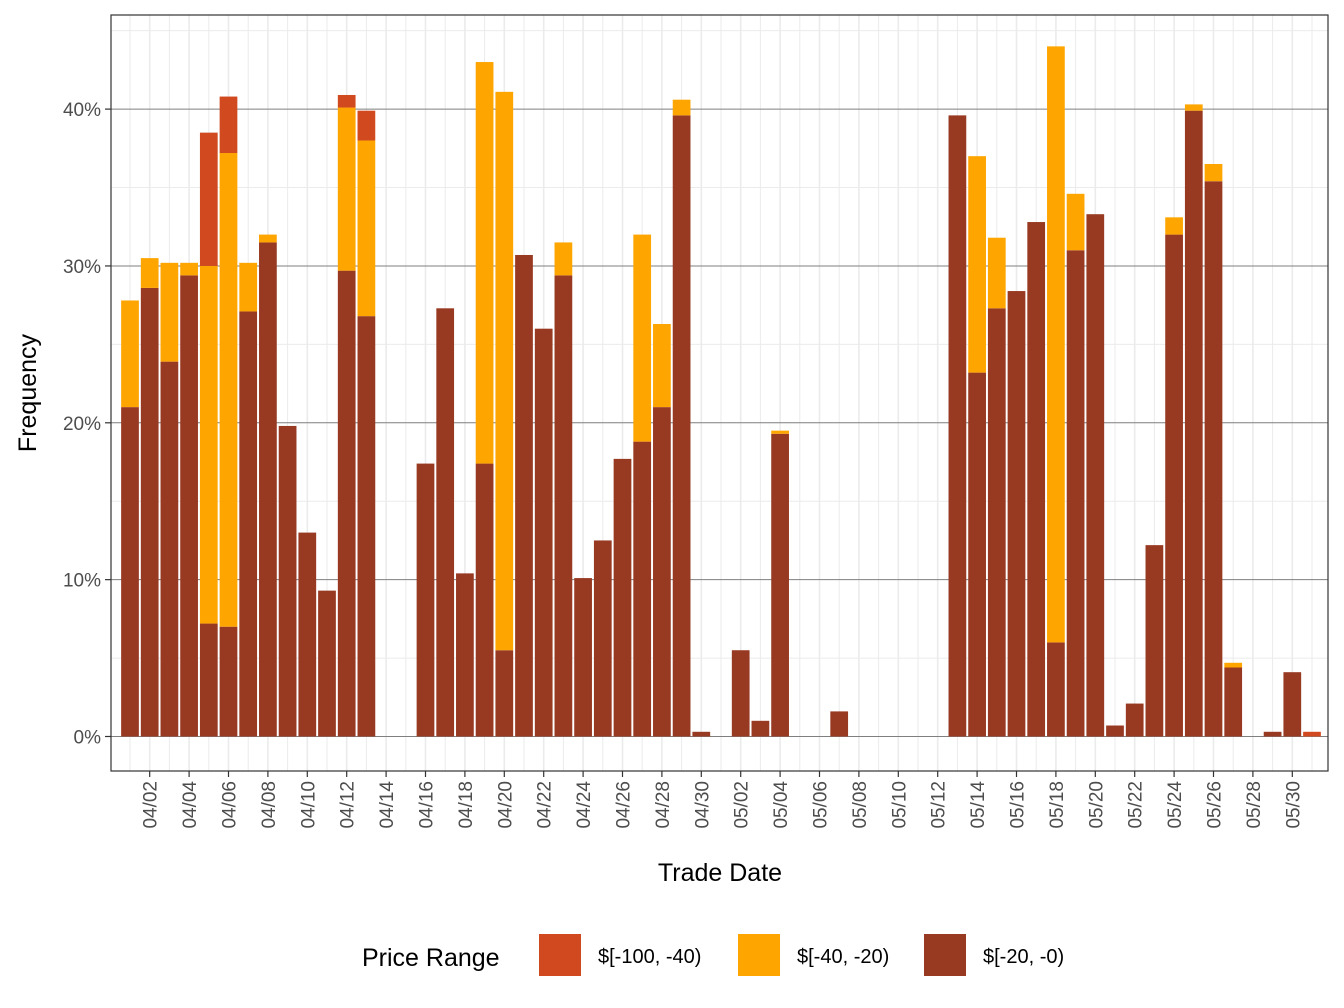  What do you see at coordinates (427, 805) in the screenshot?
I see `x-tick-label: 04/16` at bounding box center [427, 805].